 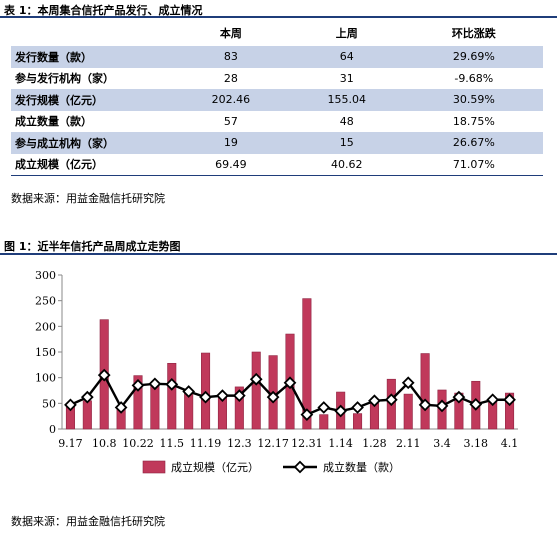 I want to click on x-tick-label: 12.31, so click(x=307, y=443).